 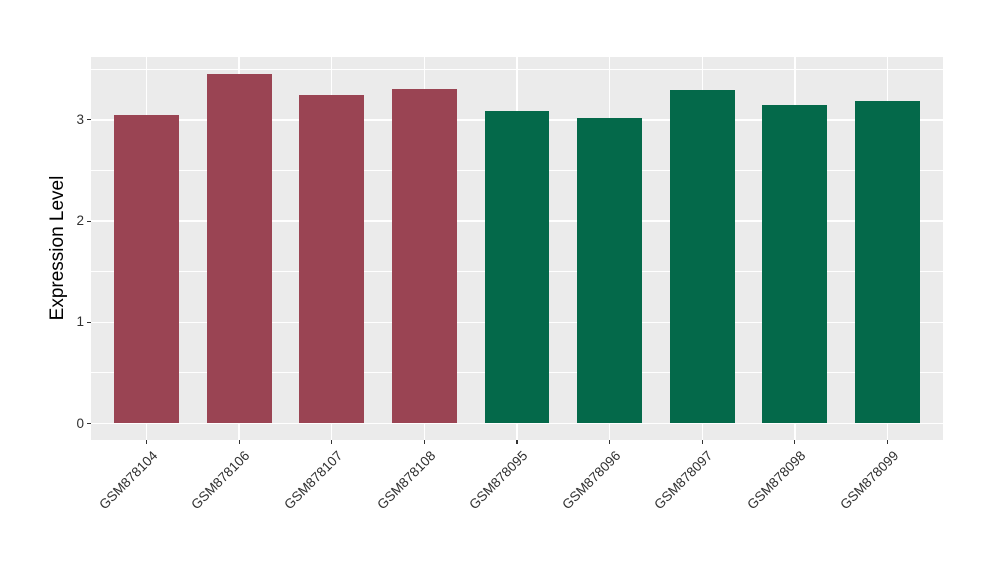 I want to click on x-tick-label-GSM878106: GSM878106, so click(x=220, y=480).